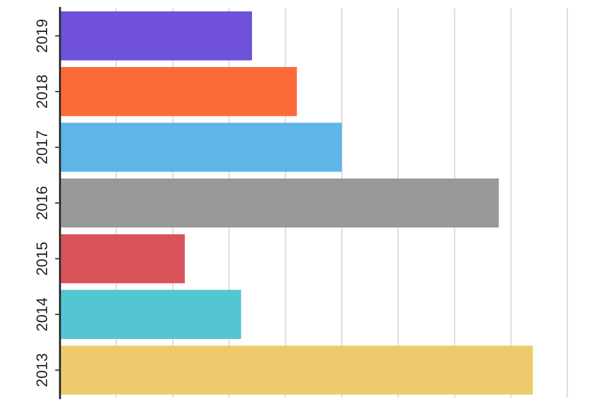 Image resolution: width=600 pixels, height=400 pixels. What do you see at coordinates (42, 370) in the screenshot?
I see `y-tick-label: 2013` at bounding box center [42, 370].